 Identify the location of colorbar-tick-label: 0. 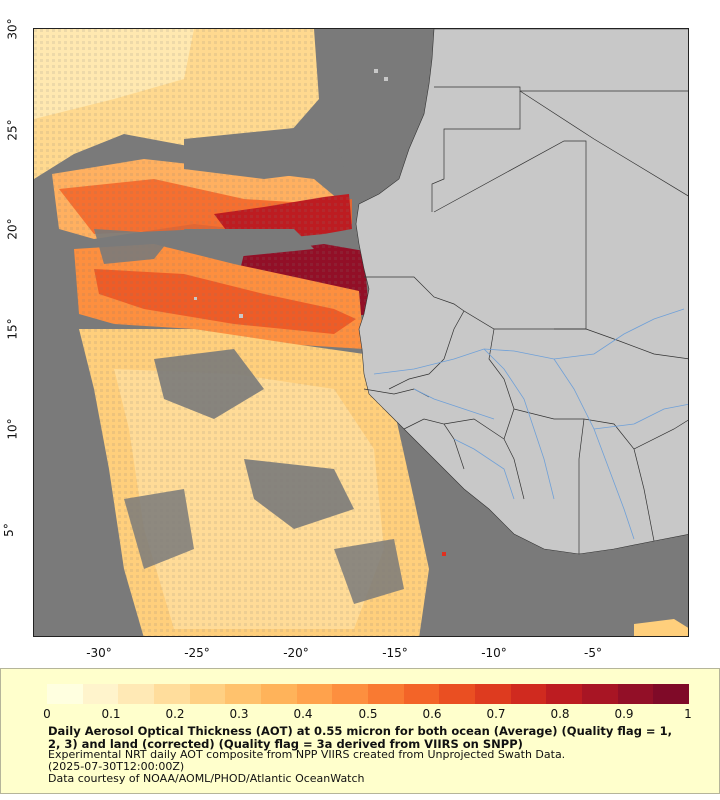
(47, 714).